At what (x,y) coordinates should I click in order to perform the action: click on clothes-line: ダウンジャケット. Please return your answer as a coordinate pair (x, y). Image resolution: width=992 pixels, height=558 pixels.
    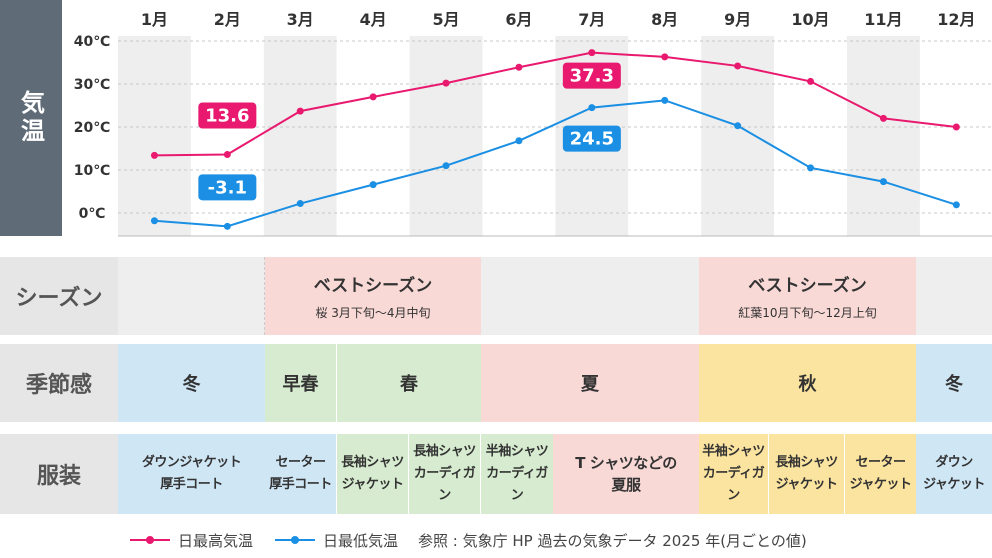
    Looking at the image, I should click on (191, 462).